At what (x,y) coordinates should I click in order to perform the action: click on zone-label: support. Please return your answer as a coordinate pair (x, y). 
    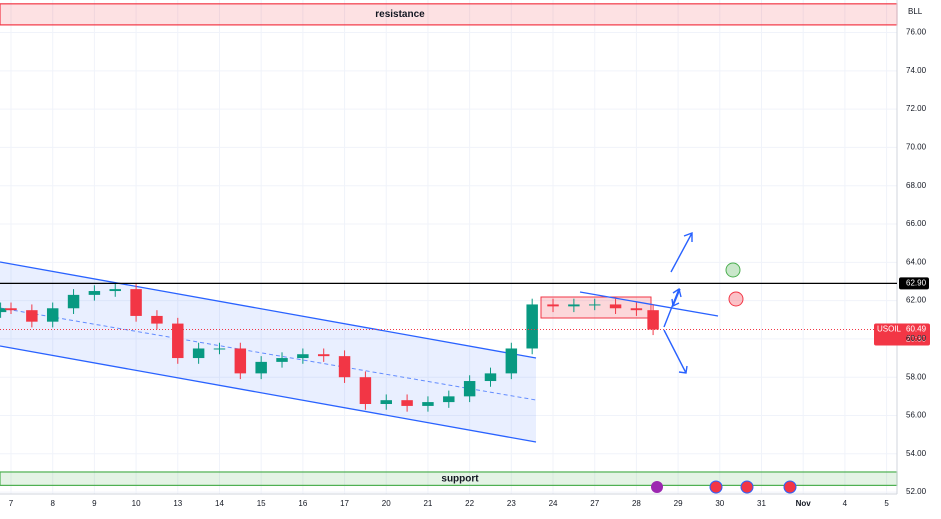
    Looking at the image, I should click on (460, 478).